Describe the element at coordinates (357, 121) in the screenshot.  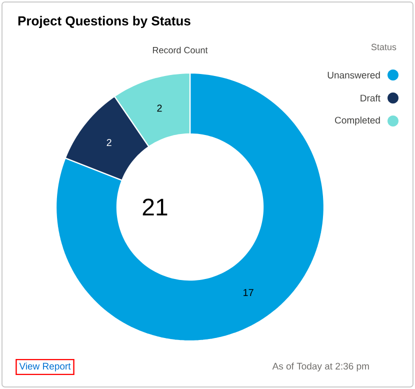
I see `legend-label: Completed` at that location.